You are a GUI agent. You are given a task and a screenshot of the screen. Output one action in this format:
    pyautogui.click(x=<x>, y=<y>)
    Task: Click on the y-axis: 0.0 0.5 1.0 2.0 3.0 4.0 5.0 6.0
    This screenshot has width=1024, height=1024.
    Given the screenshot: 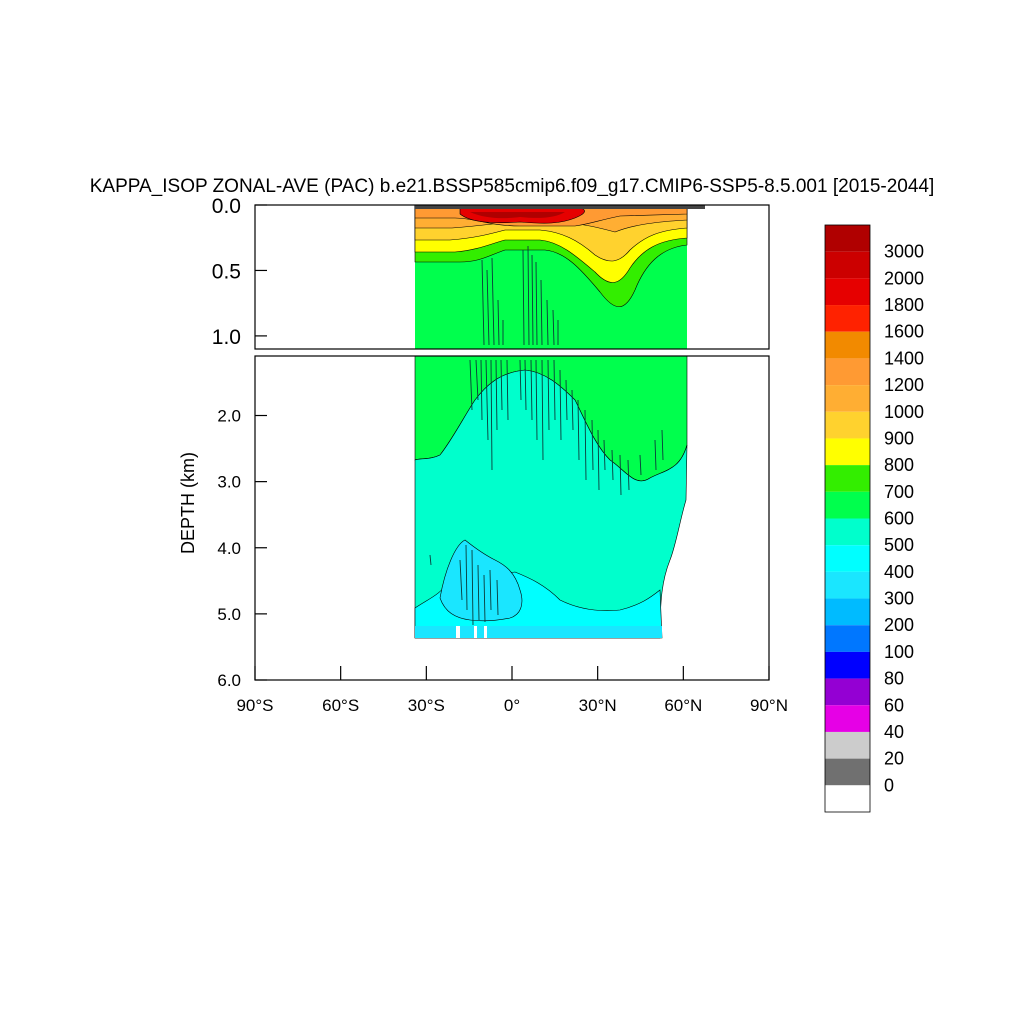 What is the action you would take?
    pyautogui.click(x=239, y=442)
    